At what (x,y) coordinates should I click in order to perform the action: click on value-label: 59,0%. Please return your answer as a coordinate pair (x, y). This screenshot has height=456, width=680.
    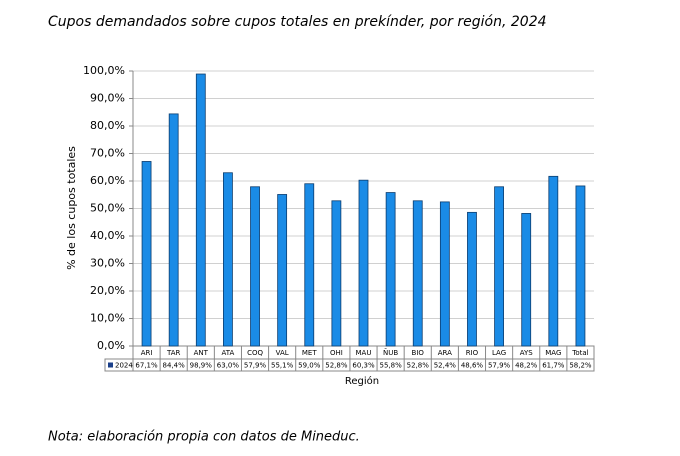
    Looking at the image, I should click on (309, 366).